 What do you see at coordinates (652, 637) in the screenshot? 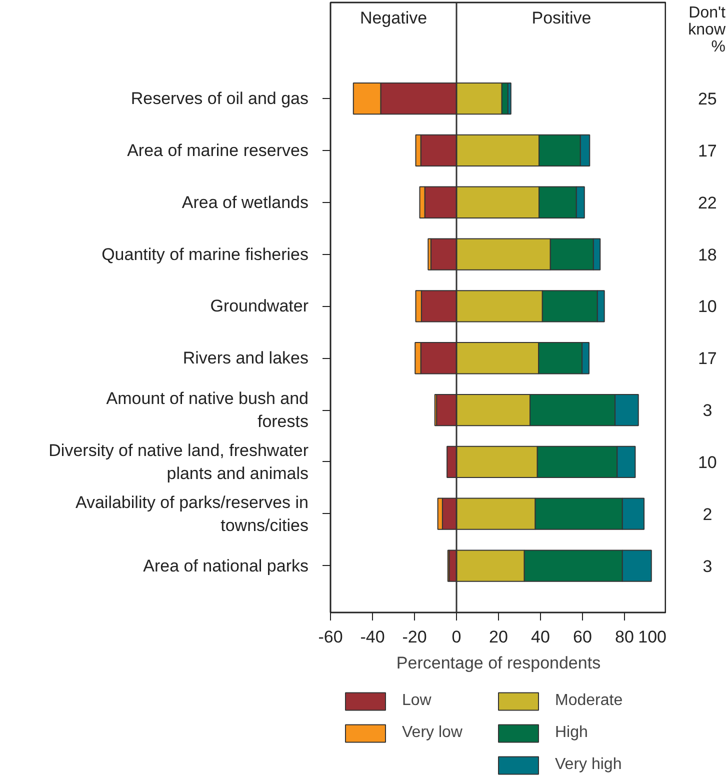
I see `x-tick-label: 100` at bounding box center [652, 637].